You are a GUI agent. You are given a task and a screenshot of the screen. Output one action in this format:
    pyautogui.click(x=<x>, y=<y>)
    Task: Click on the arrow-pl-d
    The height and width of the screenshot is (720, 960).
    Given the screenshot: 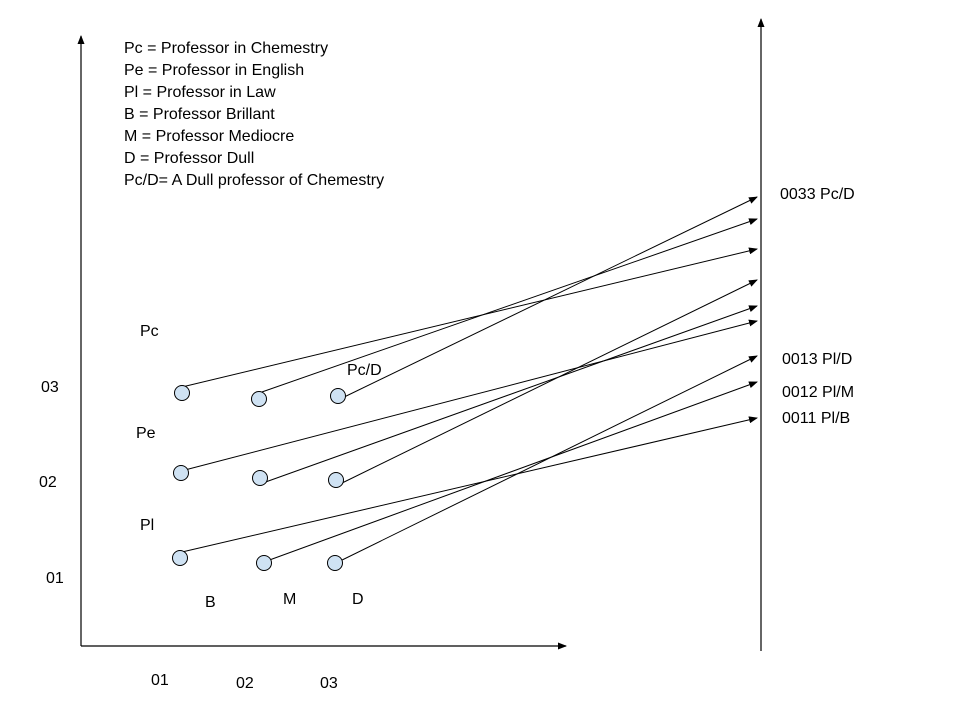 What is the action you would take?
    pyautogui.click(x=546, y=459)
    